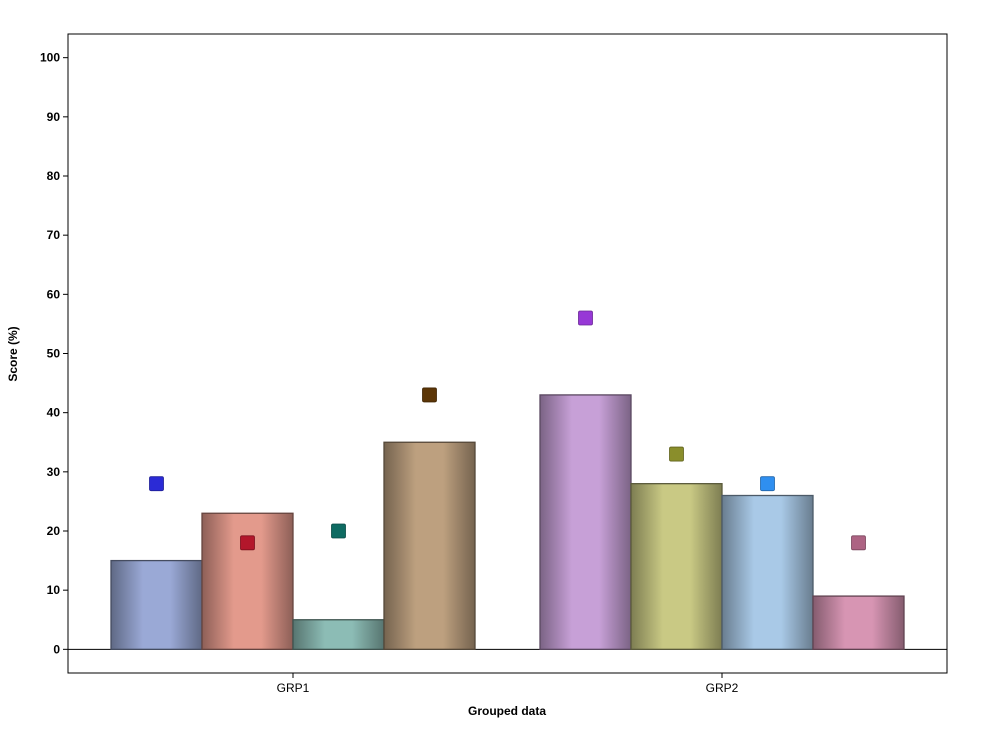 This screenshot has height=752, width=993. What do you see at coordinates (722, 688) in the screenshot?
I see `x-tick-label: GRP2` at bounding box center [722, 688].